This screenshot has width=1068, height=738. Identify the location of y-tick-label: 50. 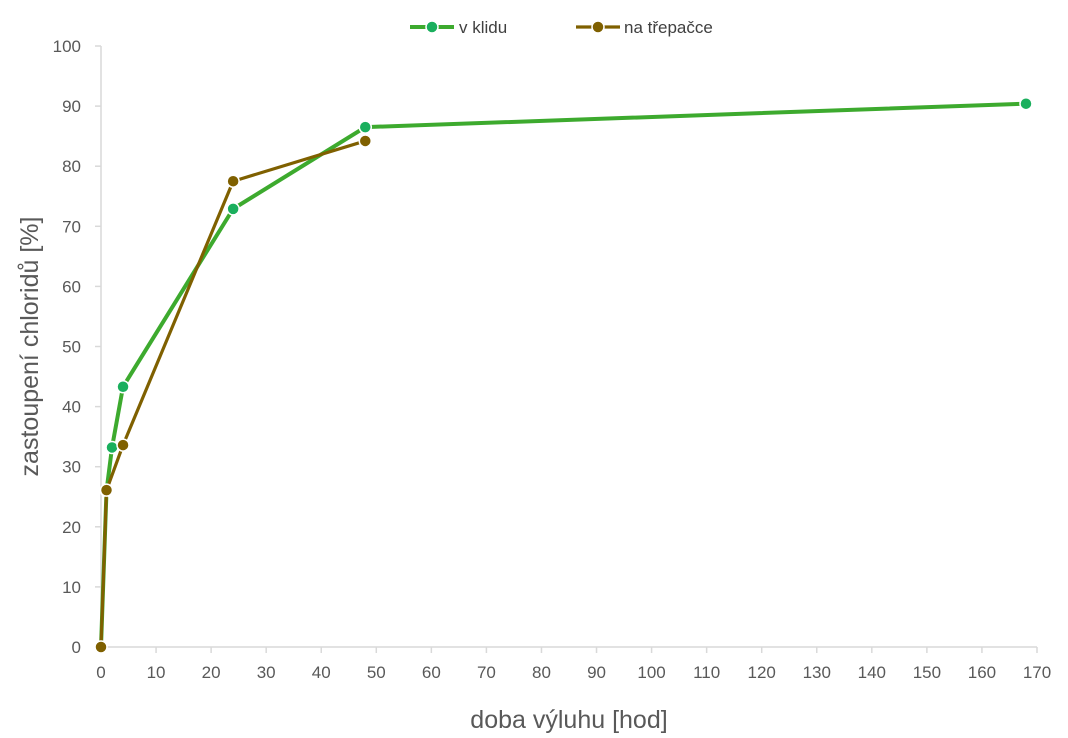
(71, 347).